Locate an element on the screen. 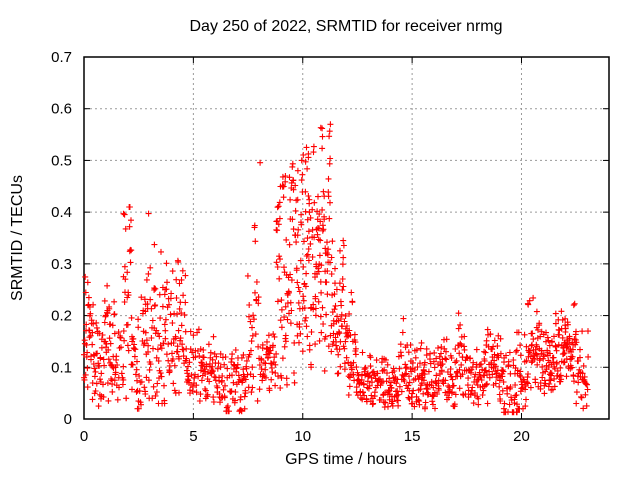 The image size is (640, 480). x-tick-label: 20 is located at coordinates (521, 436).